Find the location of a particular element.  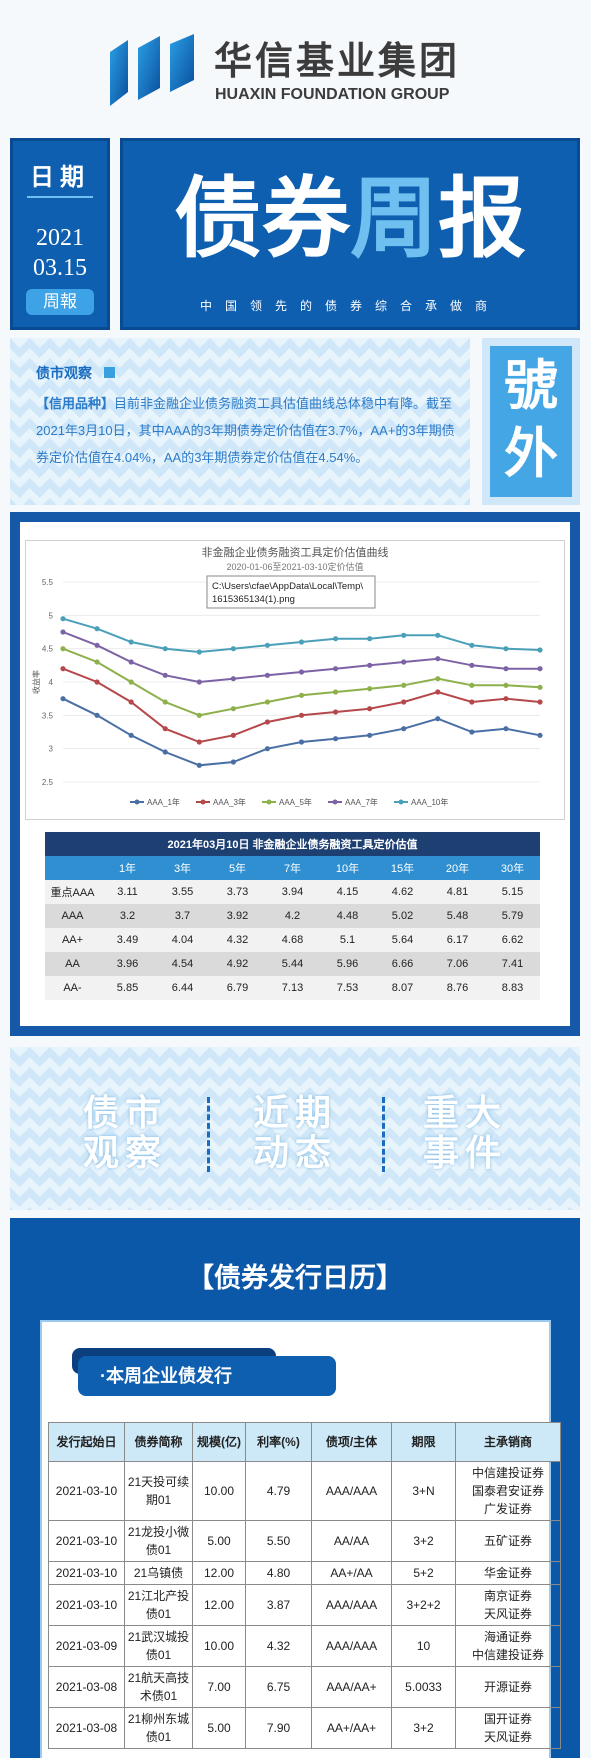

cell: 3.2 is located at coordinates (127, 916).